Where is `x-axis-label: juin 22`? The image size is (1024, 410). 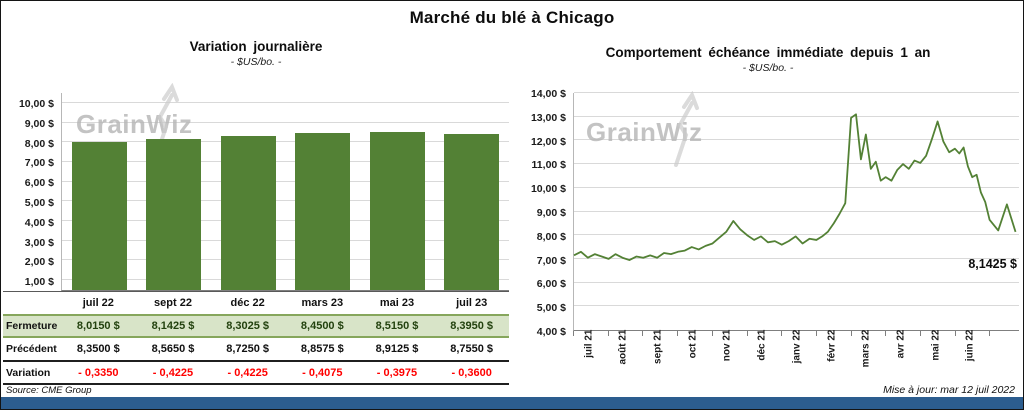 x-axis-label: juin 22 is located at coordinates (970, 345).